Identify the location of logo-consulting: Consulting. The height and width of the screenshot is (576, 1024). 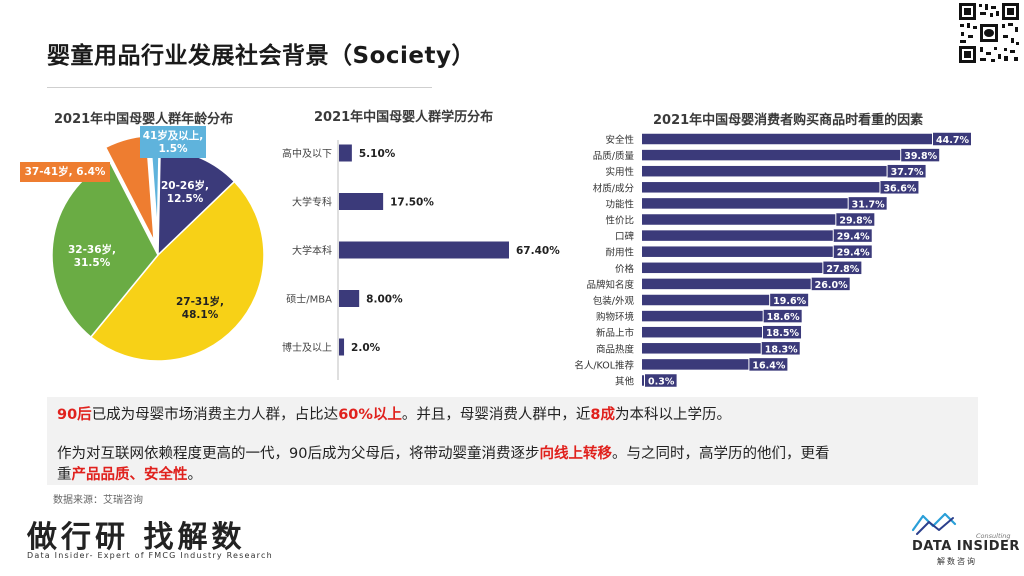
(993, 536).